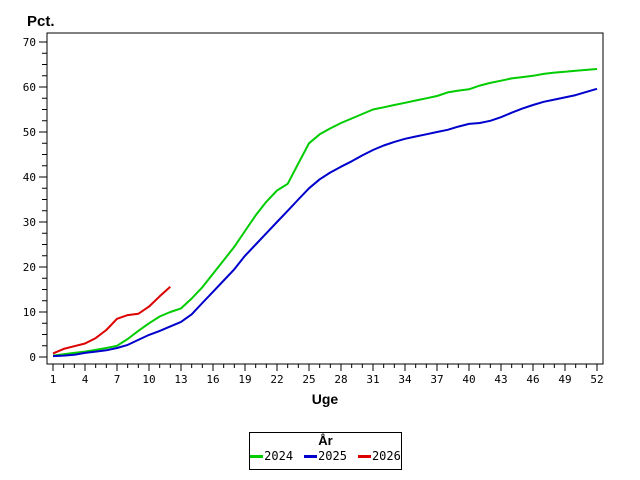 This screenshot has width=640, height=480. I want to click on x-tick-label: 10, so click(148, 379).